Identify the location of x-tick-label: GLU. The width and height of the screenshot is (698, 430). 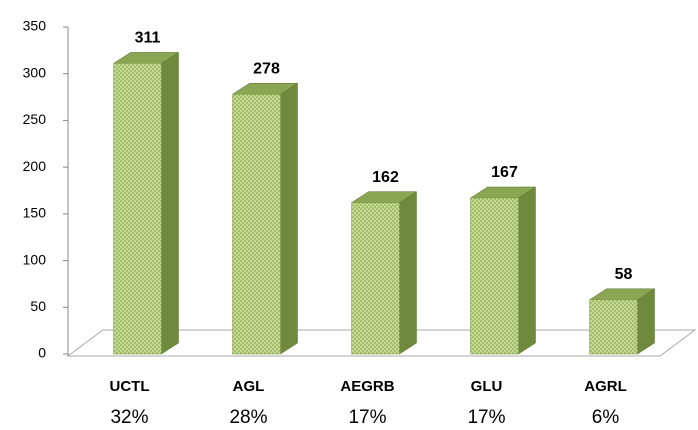
(487, 386).